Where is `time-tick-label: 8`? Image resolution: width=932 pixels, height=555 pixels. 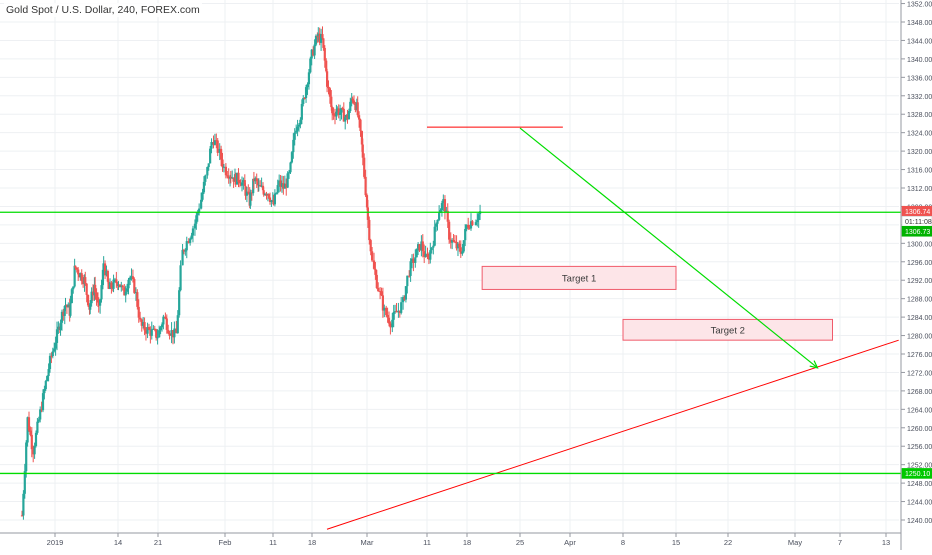
time-tick-label: 8 is located at coordinates (623, 542).